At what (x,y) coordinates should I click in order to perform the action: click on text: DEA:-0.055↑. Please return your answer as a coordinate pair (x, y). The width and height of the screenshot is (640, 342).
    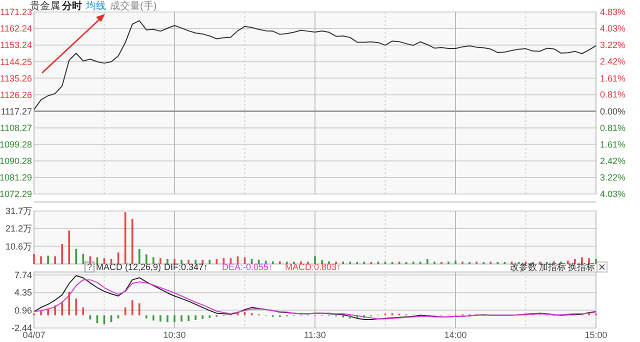
    Looking at the image, I should click on (248, 267).